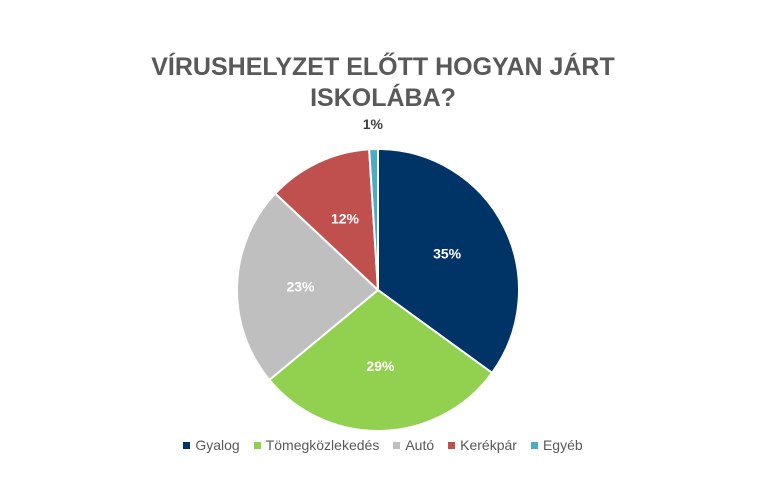 The height and width of the screenshot is (488, 766). I want to click on legend-label: Autó, so click(420, 445).